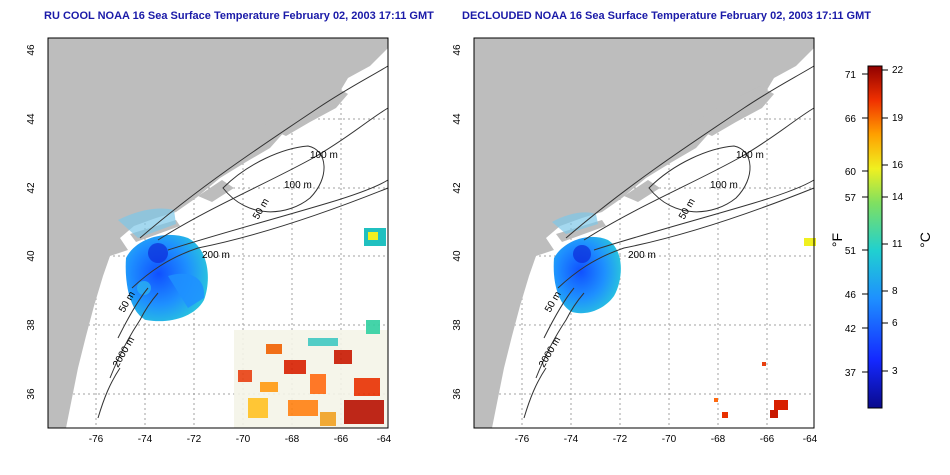  What do you see at coordinates (881, 237) in the screenshot?
I see `temperature-colorbar: 71 66 60 57 51 46 42 37 22 19 16 14 11 8` at bounding box center [881, 237].